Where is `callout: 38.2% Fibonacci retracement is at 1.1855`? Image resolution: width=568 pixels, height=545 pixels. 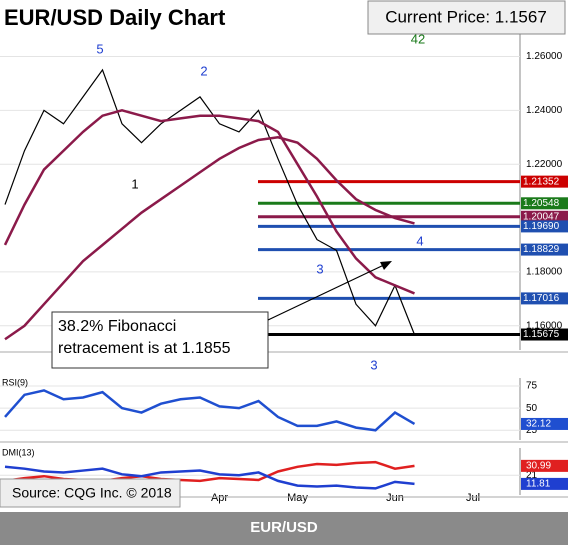
callout: 38.2% Fibonacci retracement is at 1.1855 is located at coordinates (144, 337).